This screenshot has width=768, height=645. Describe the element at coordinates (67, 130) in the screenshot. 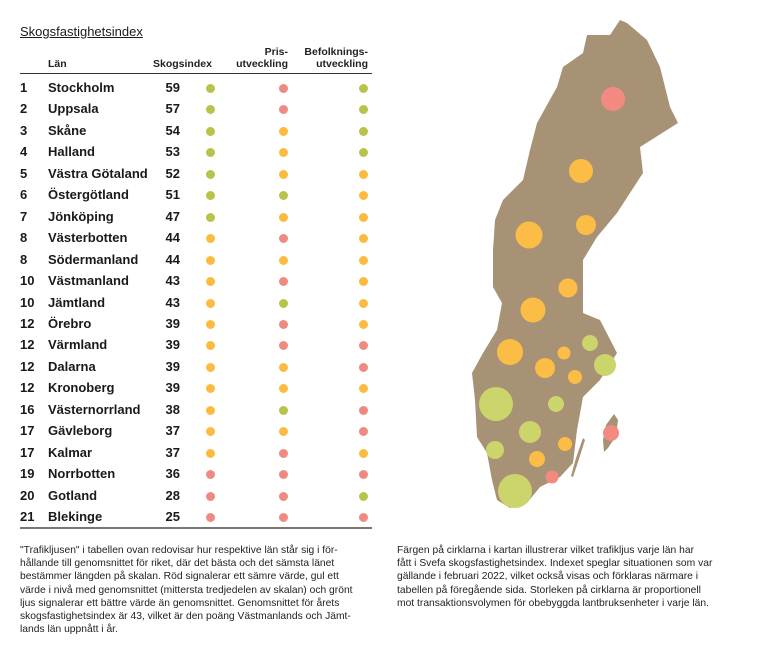

I see `lan-name: Skåne` at that location.